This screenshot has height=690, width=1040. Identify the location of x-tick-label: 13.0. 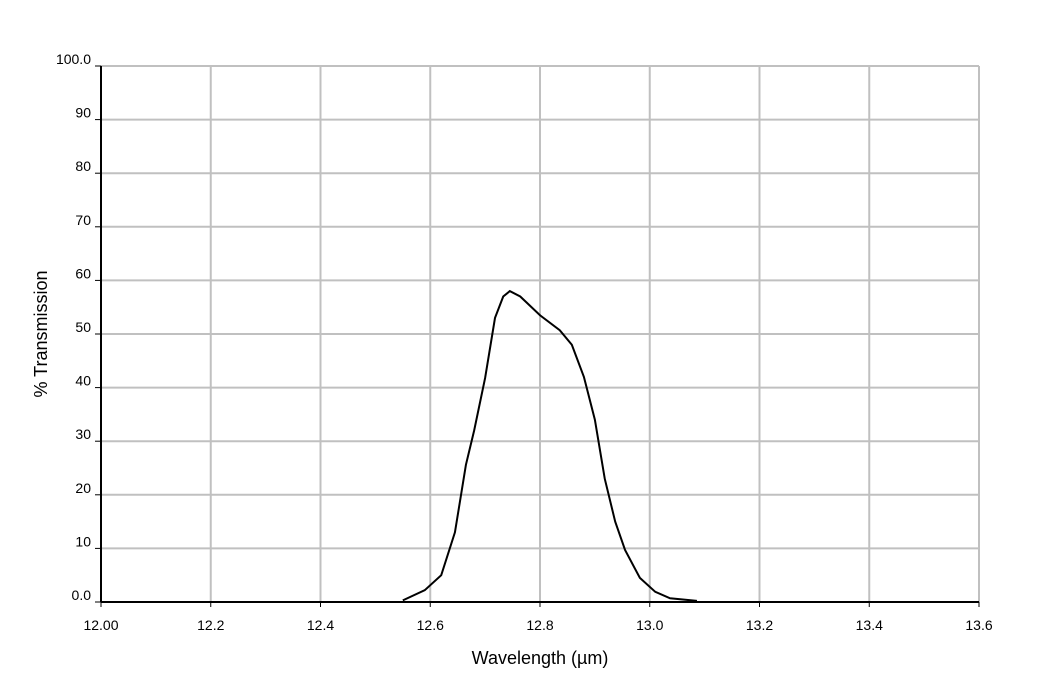
(649, 625).